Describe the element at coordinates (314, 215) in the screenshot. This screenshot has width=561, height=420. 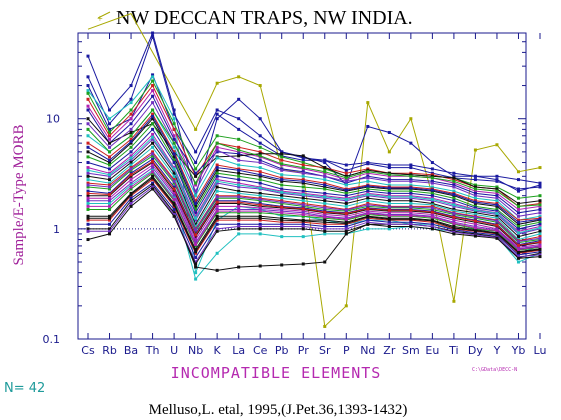
I see `series-line` at that location.